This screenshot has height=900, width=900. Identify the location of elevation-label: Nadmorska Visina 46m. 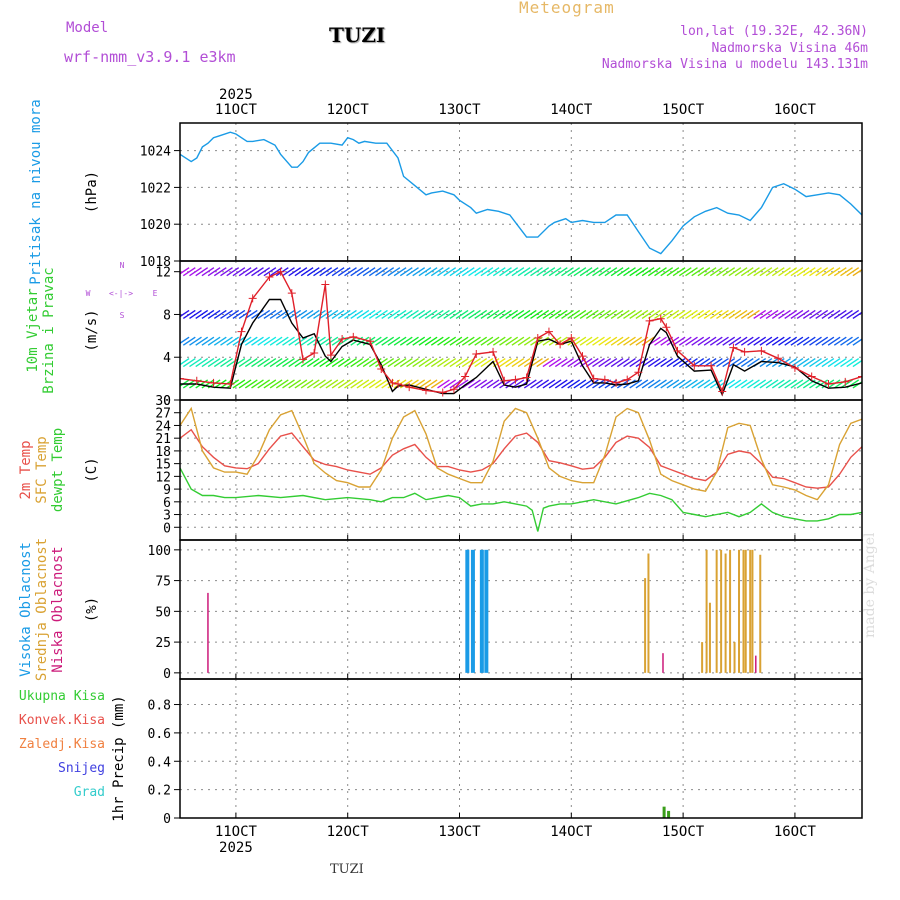
(789, 48).